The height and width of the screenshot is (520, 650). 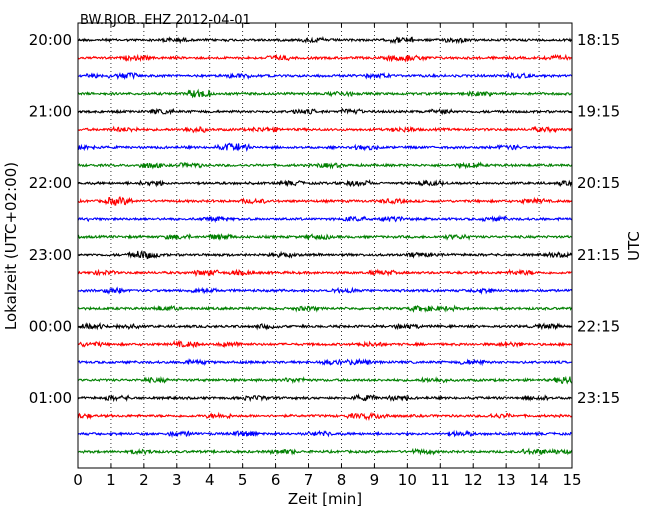 I want to click on x-tick-label: 5, so click(x=243, y=480).